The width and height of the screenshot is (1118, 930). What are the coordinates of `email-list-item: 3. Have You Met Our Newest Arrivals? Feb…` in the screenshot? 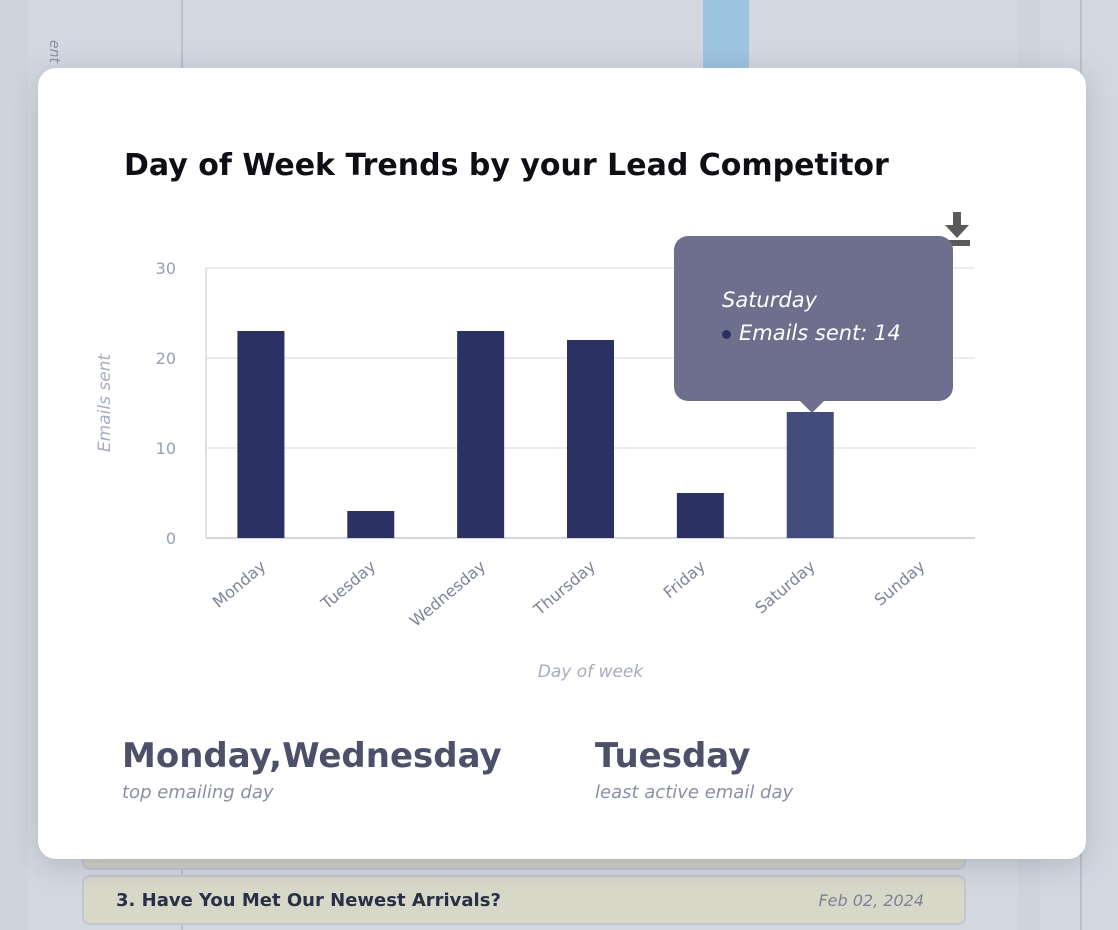 It's located at (524, 900).